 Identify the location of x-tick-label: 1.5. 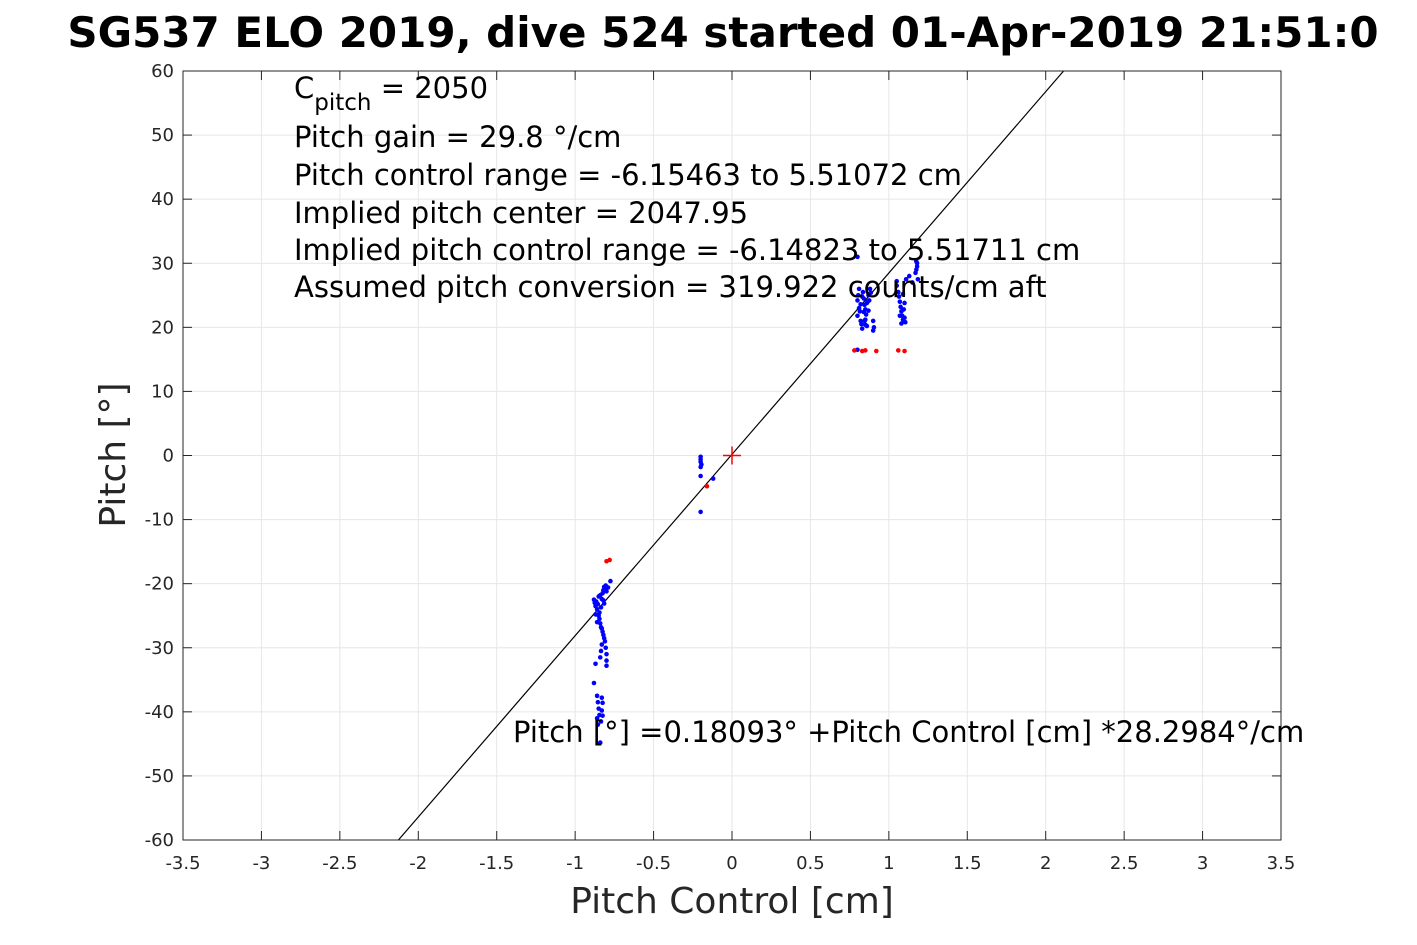
(967, 863).